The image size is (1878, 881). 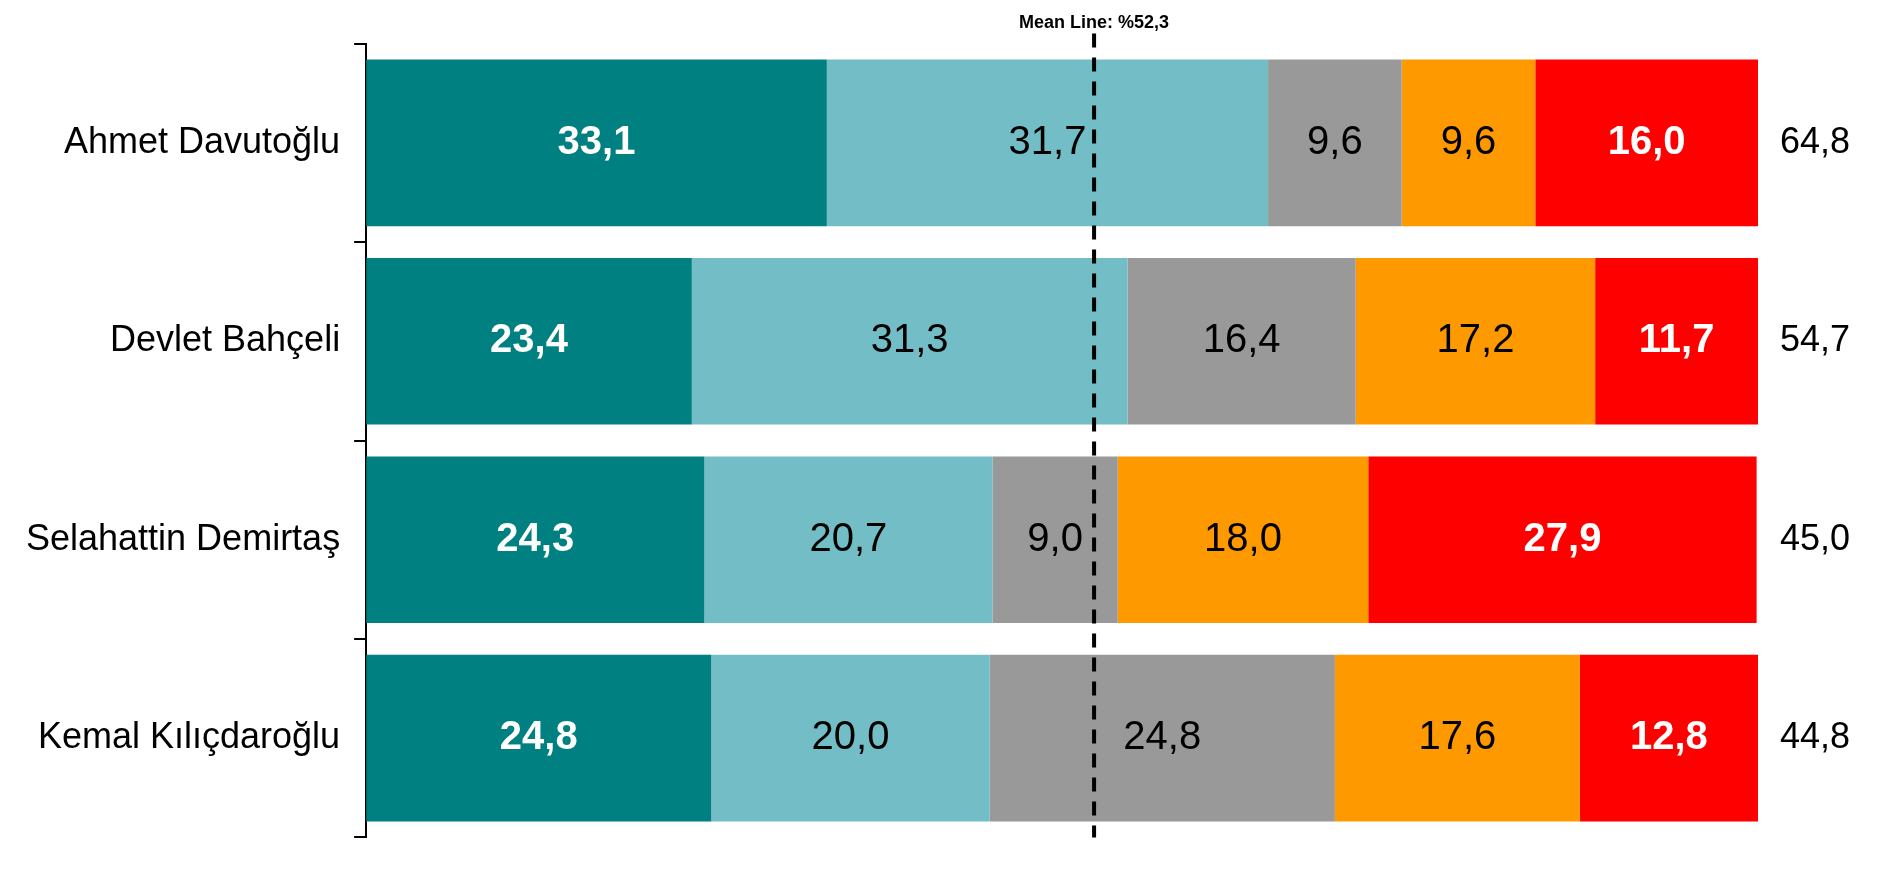 What do you see at coordinates (1815, 537) in the screenshot?
I see `text: 45,0` at bounding box center [1815, 537].